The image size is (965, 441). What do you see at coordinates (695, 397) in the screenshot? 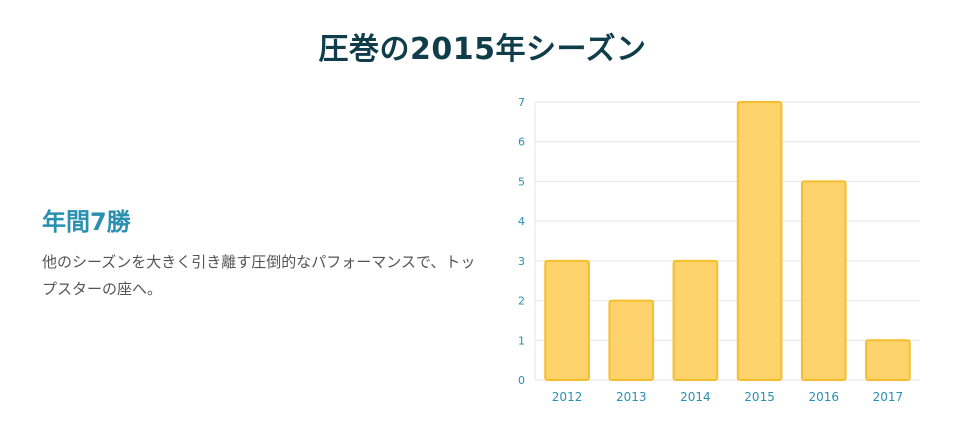
I see `x-tick-label: 2014` at bounding box center [695, 397].